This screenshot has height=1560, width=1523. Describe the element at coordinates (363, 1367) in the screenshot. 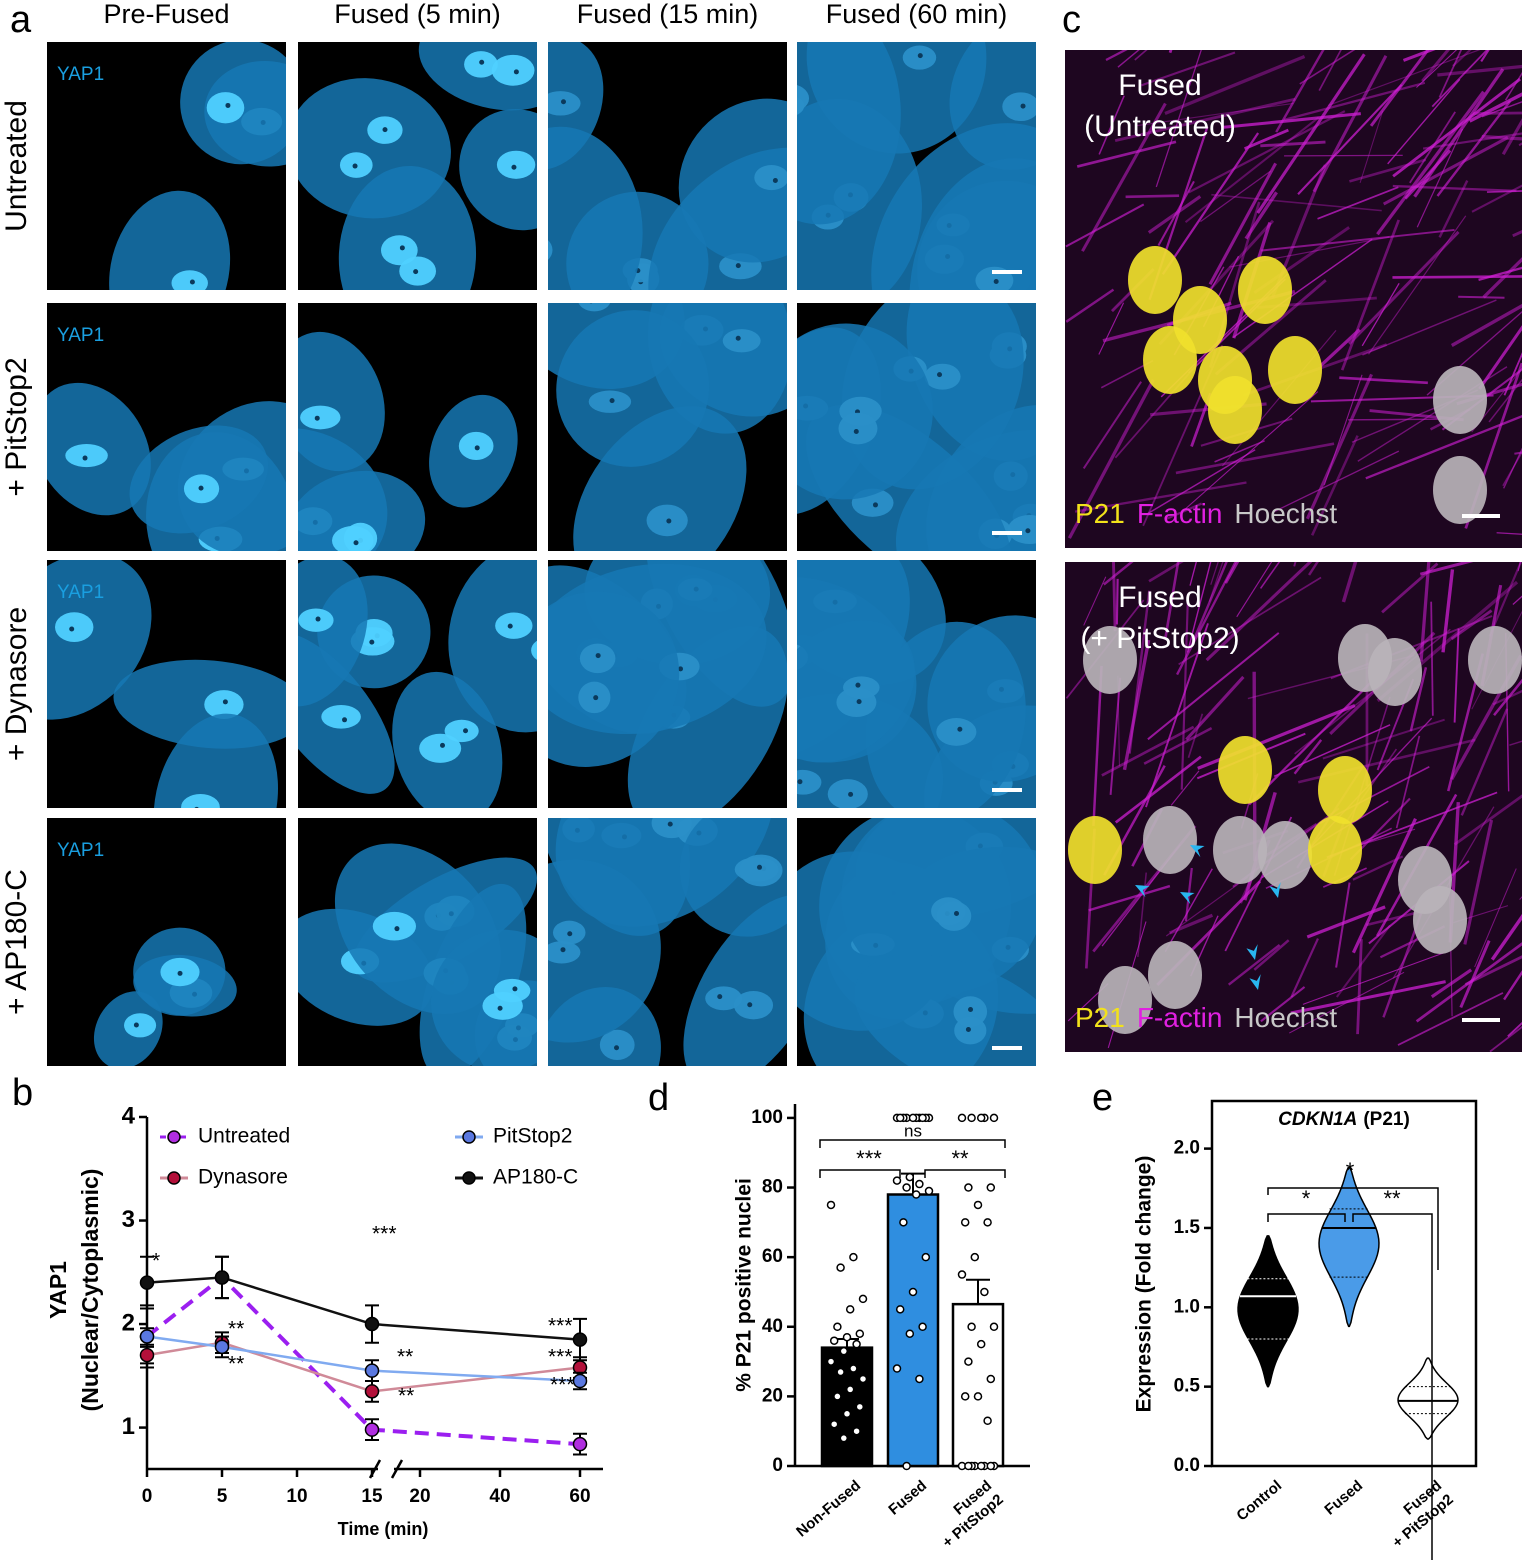

I see `series-line` at that location.